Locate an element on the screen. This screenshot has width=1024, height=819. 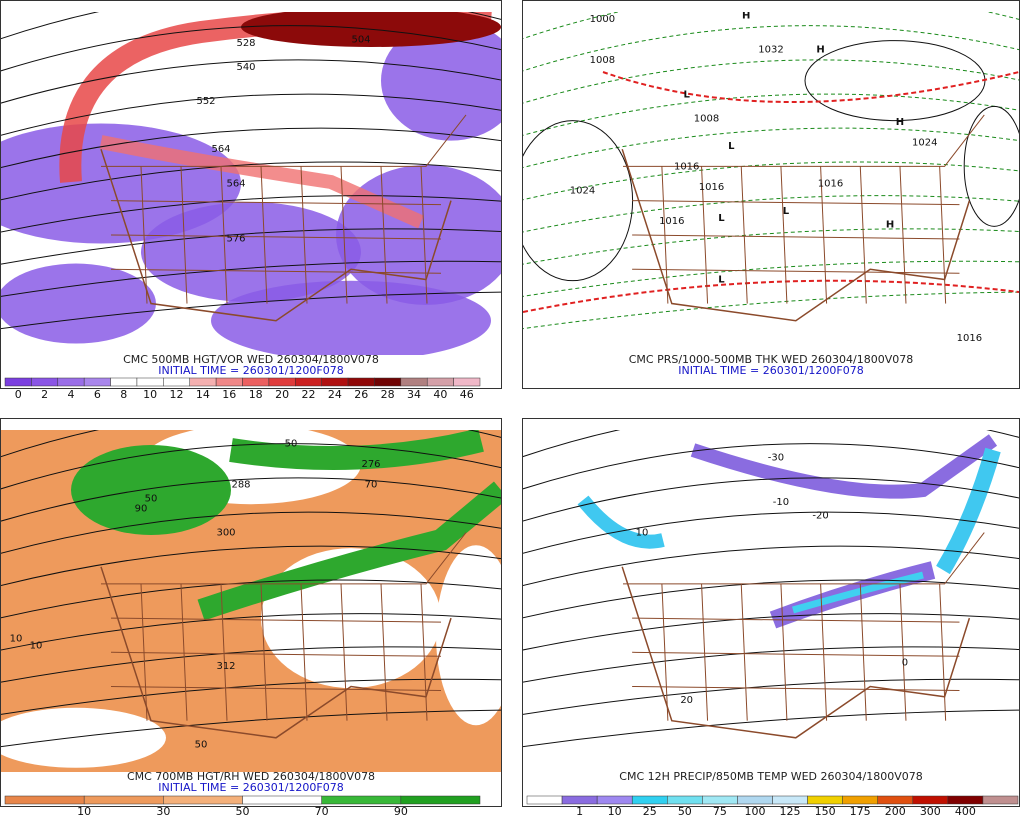
map-label: 528 is located at coordinates (245, 43).